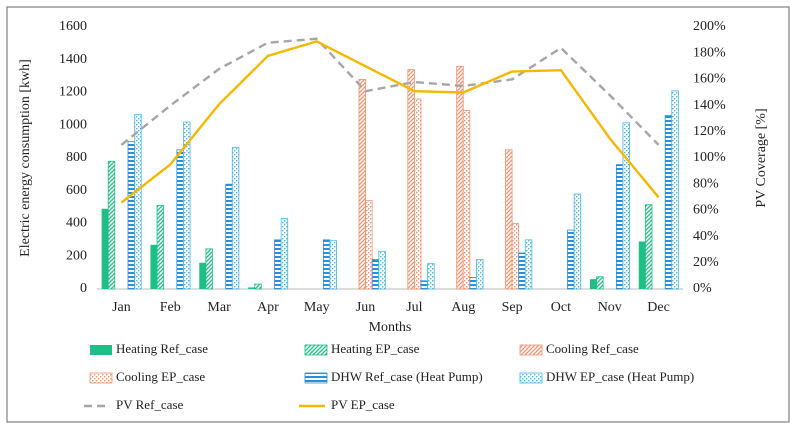 The image size is (790, 423). I want to click on y2-tick-label: 200%, so click(709, 26).